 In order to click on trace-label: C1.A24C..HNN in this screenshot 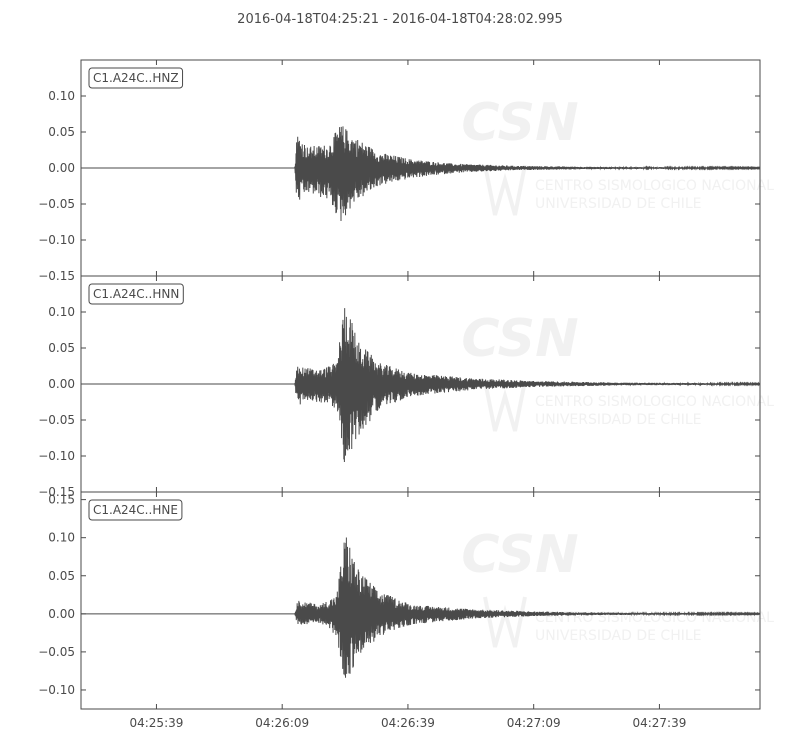, I will do `click(136, 294)`.